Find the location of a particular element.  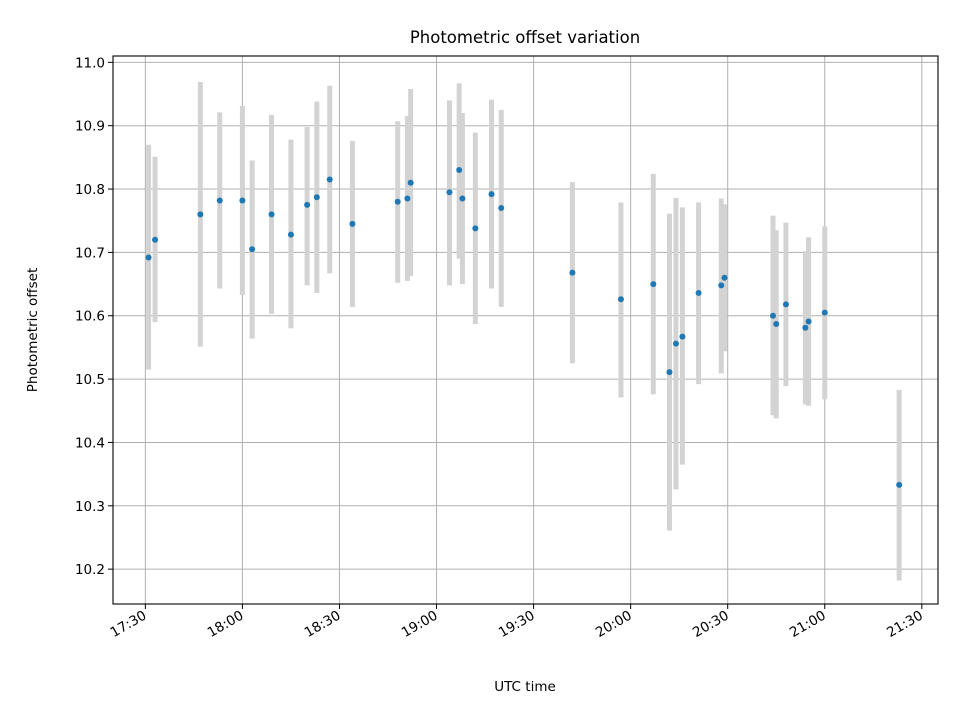

y-tick-label: 10.2 is located at coordinates (90, 570).